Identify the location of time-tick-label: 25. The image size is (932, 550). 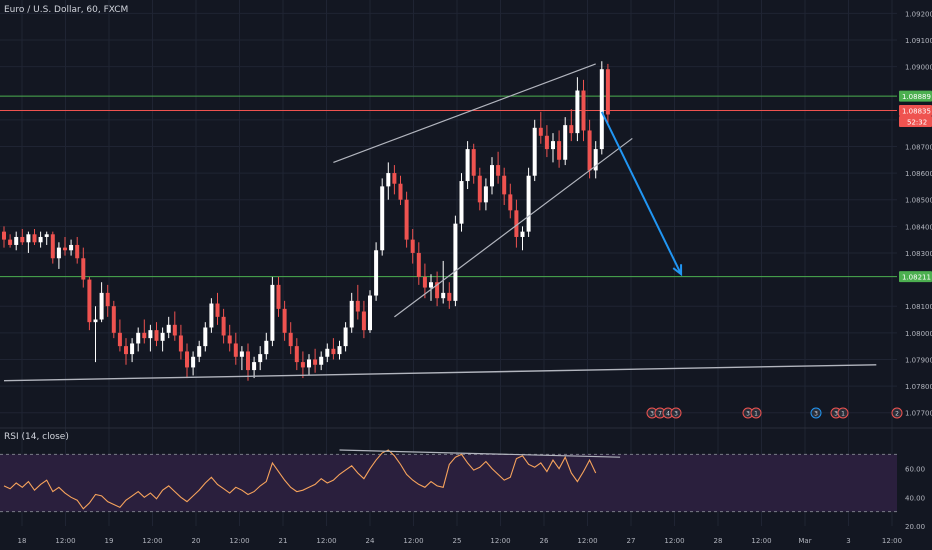
(457, 541).